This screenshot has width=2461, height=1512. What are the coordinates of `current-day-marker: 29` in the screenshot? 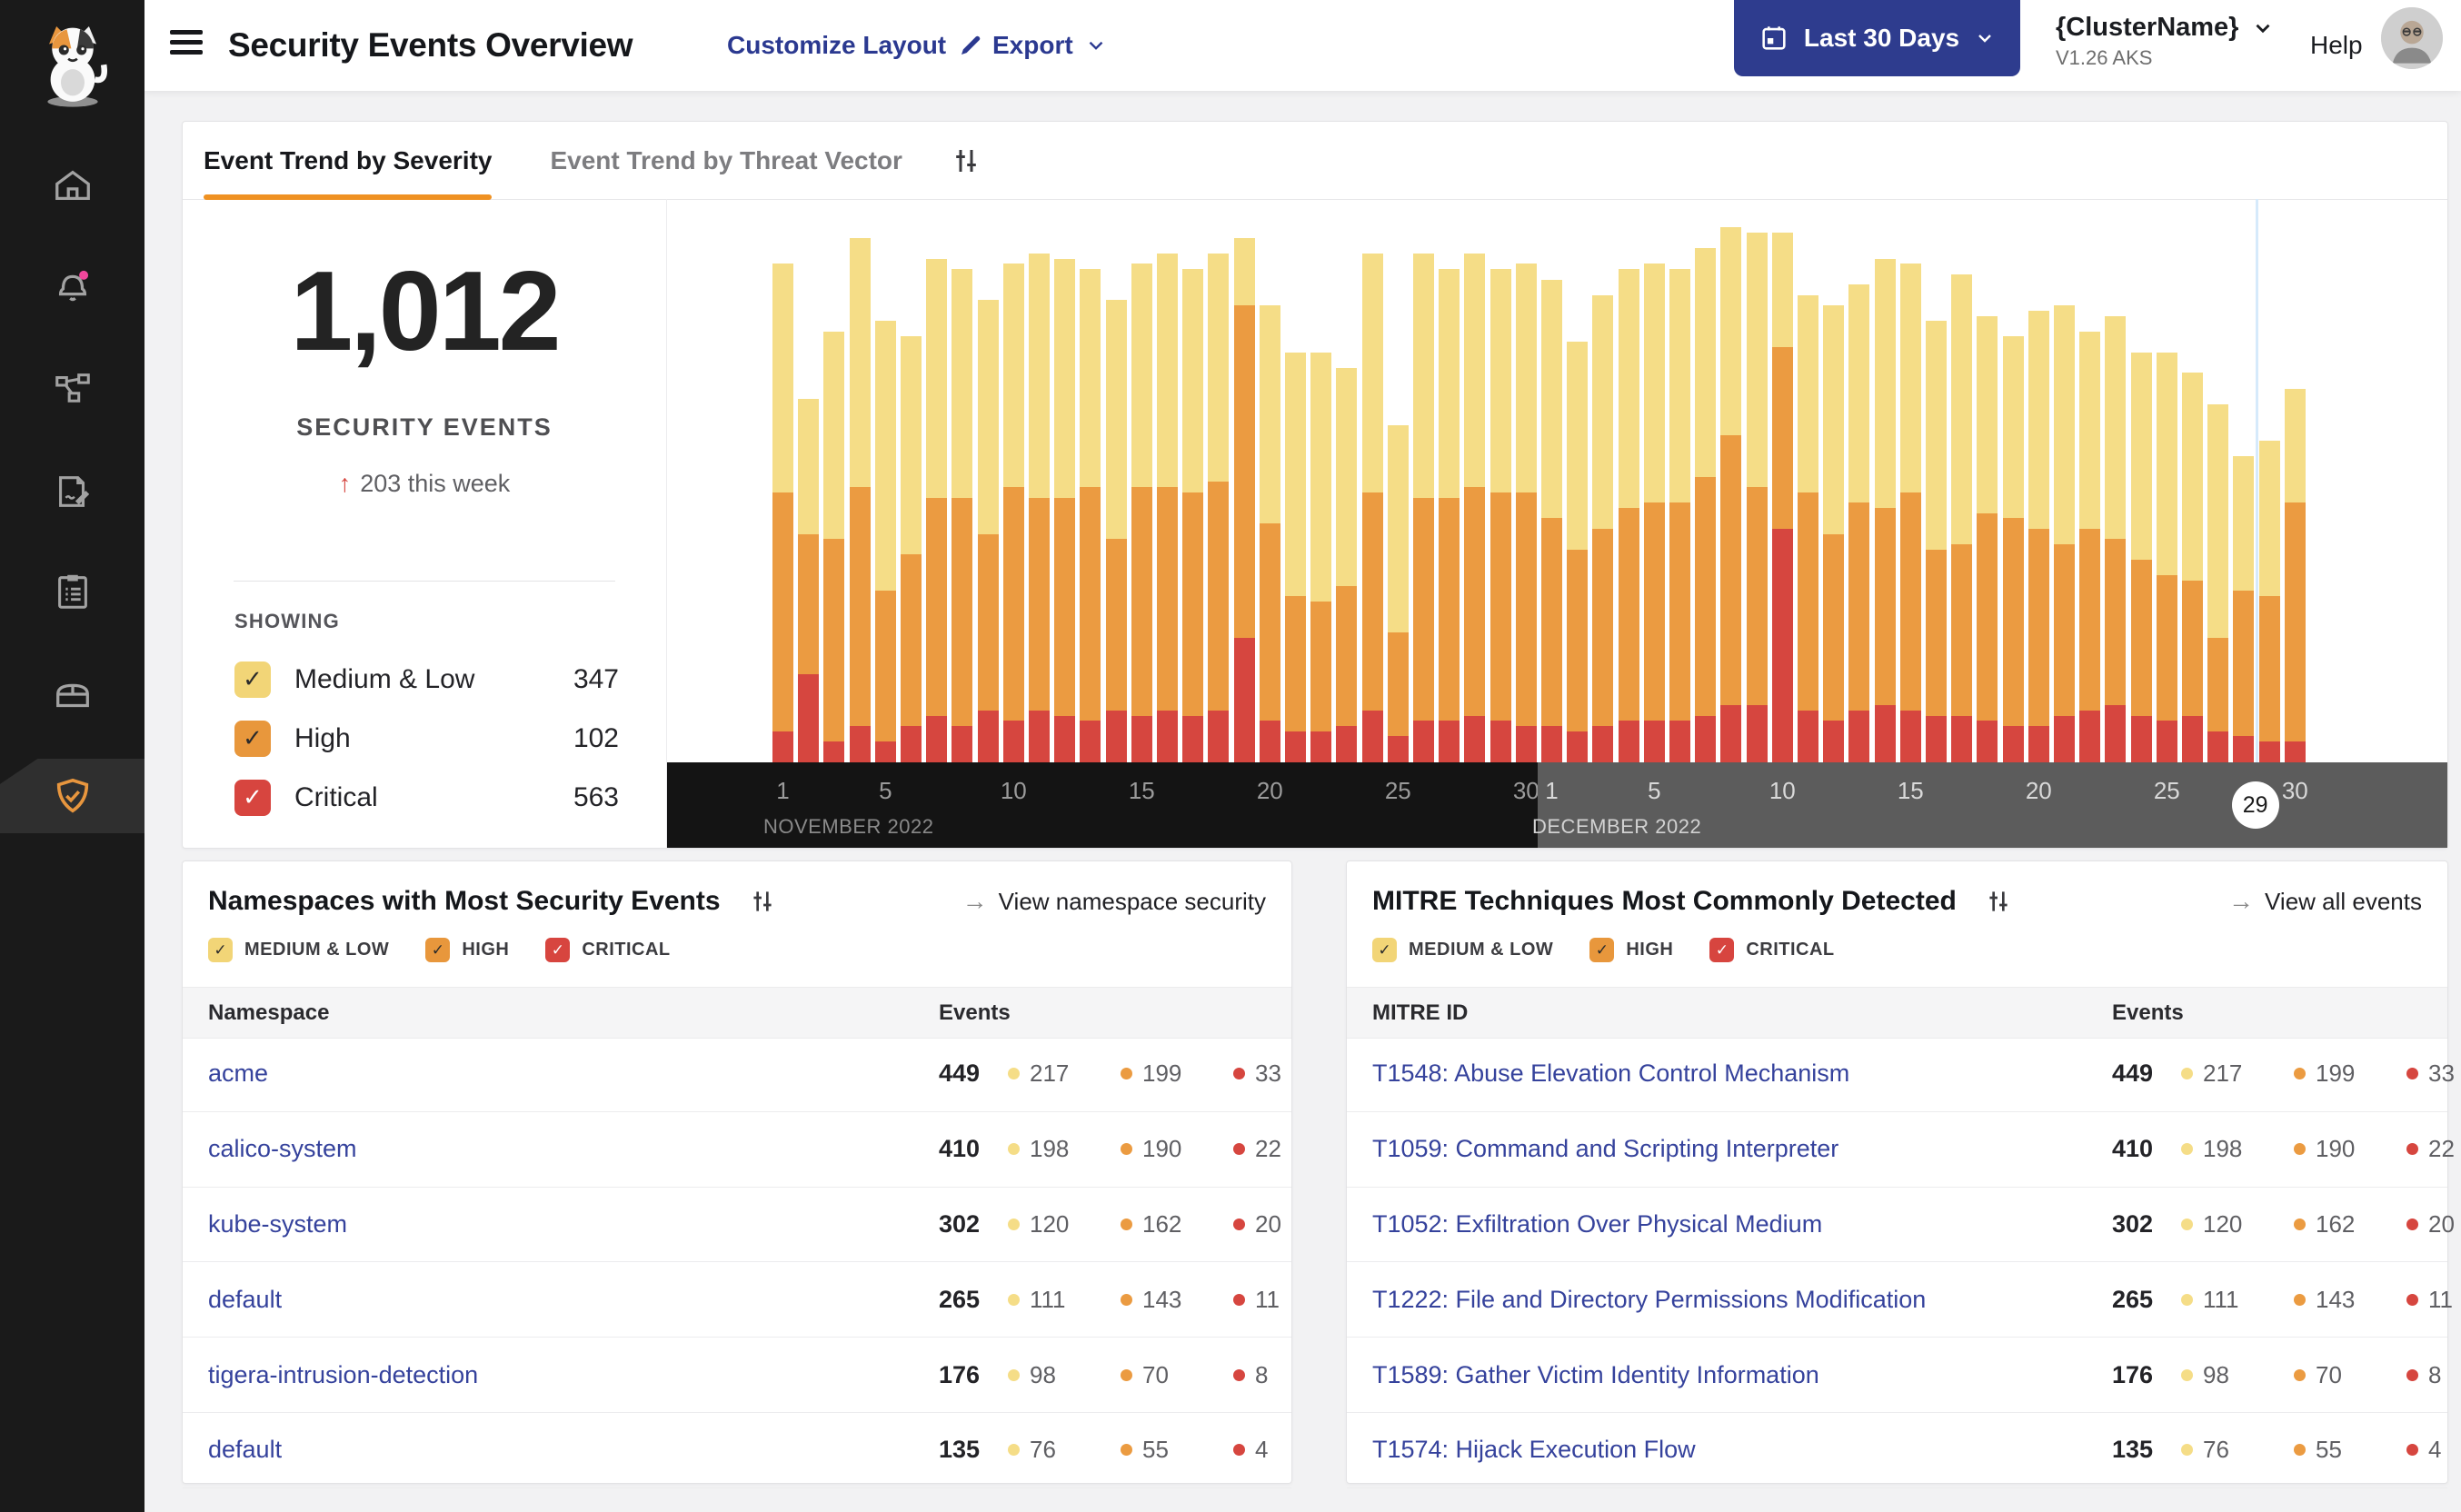 It's located at (2255, 805).